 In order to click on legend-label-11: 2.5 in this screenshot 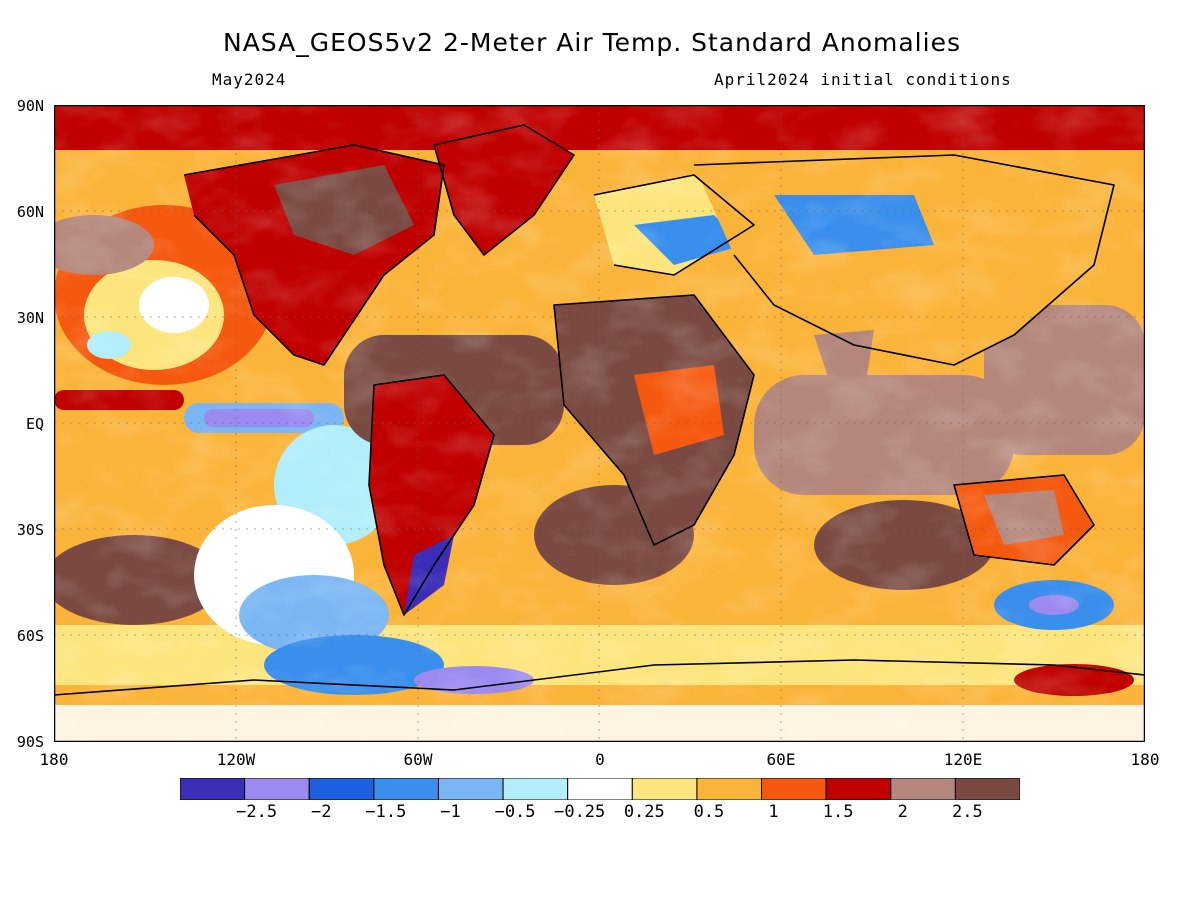, I will do `click(967, 812)`.